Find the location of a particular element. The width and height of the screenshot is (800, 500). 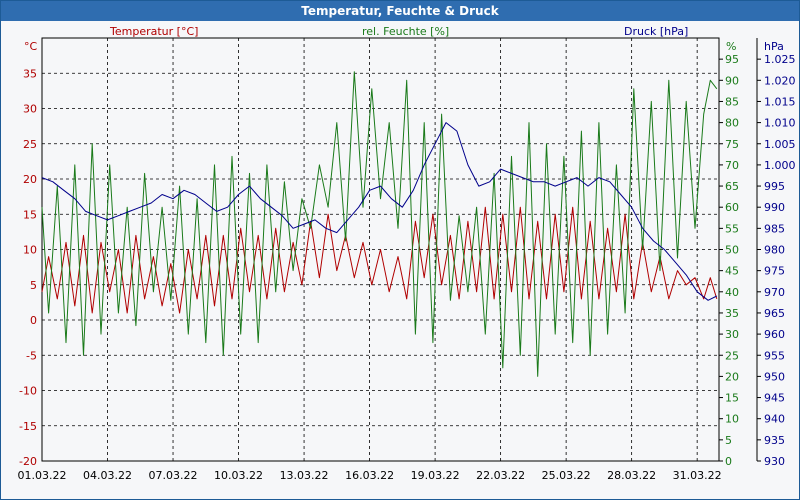

pressure-tick-label: 935 is located at coordinates (774, 440).